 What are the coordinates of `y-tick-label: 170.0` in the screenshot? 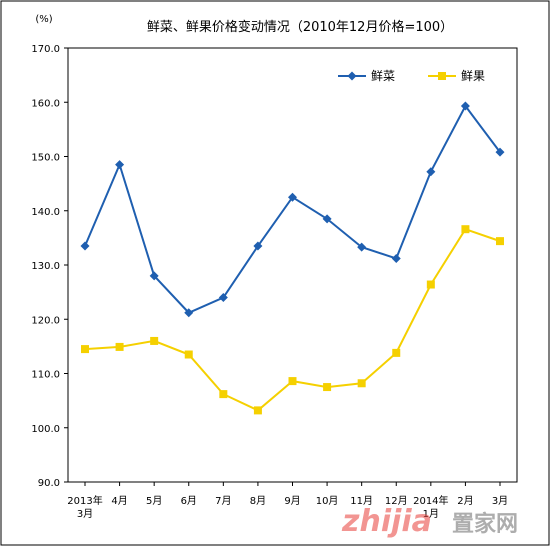 It's located at (45, 49).